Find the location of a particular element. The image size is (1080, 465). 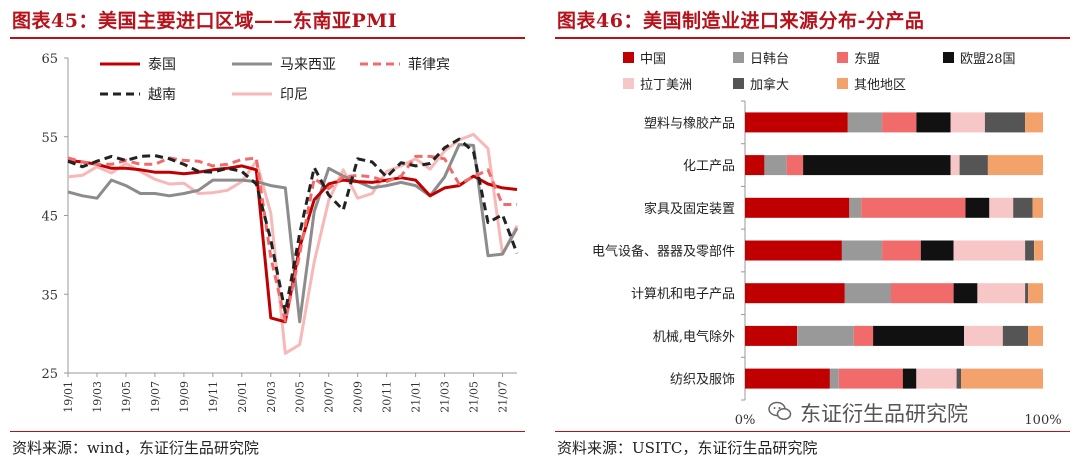

legend-label: 中国 is located at coordinates (653, 59).